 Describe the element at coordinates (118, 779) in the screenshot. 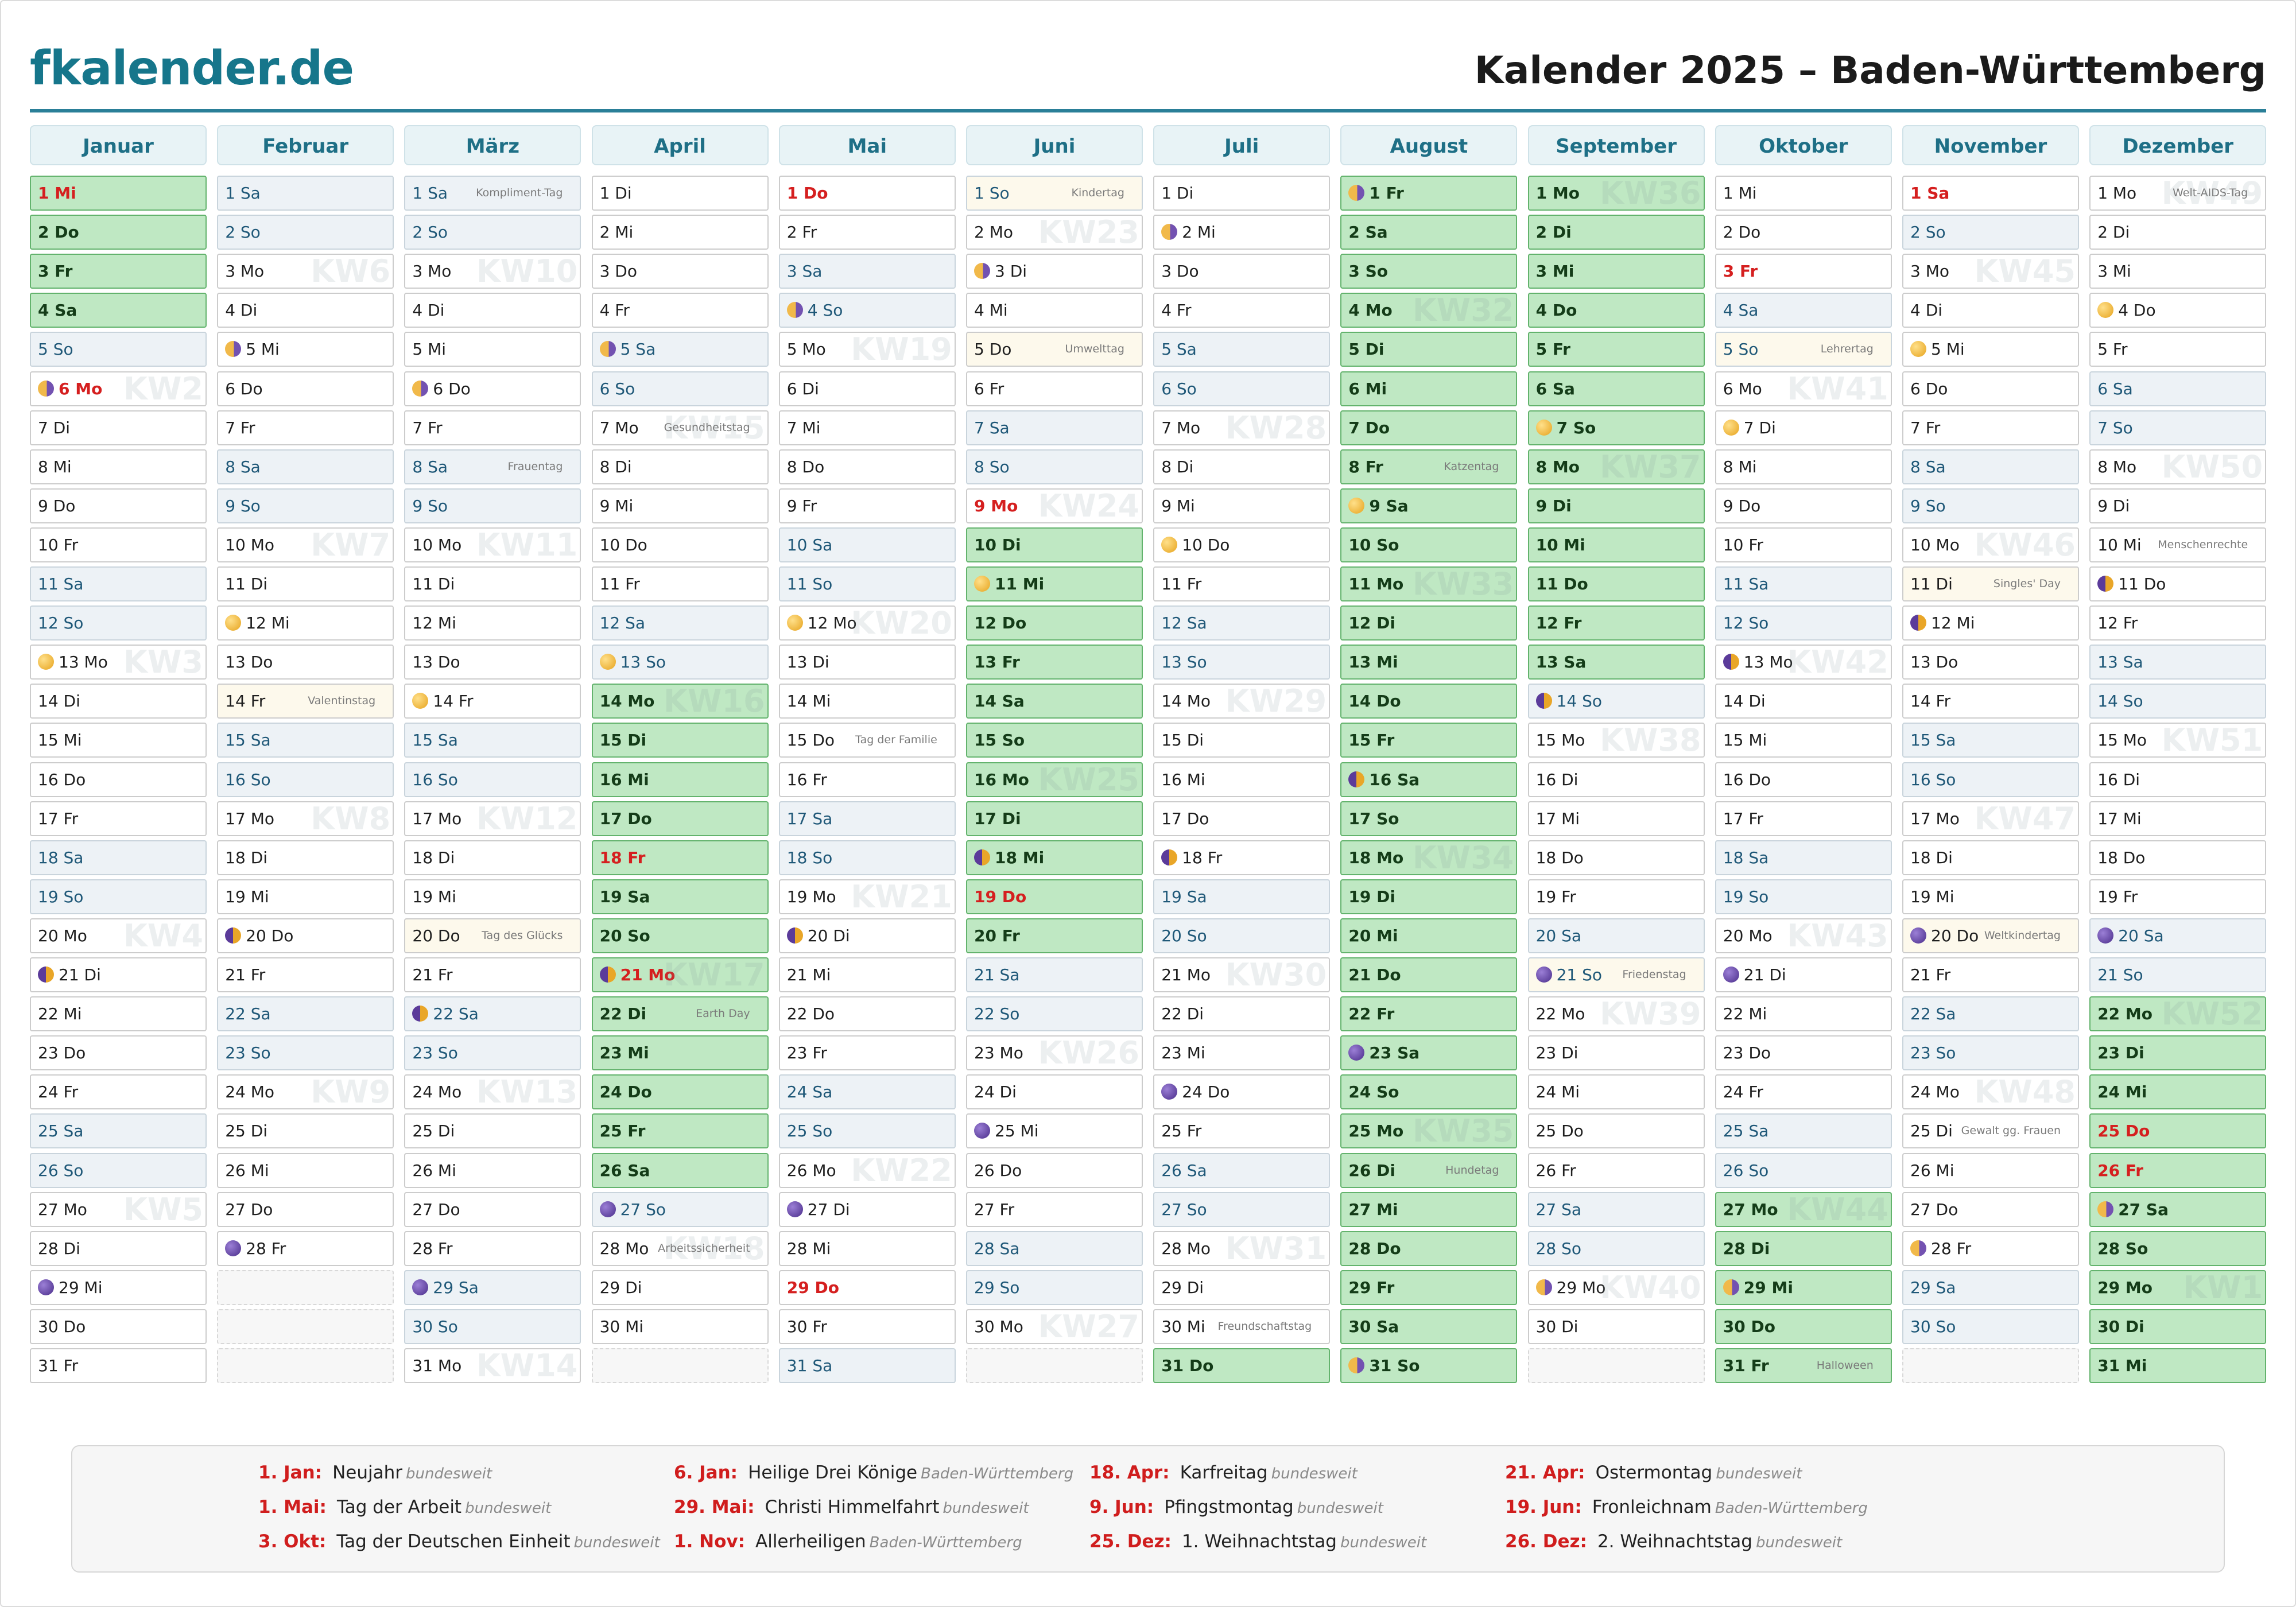

I see `day-cell: 16 Do` at that location.